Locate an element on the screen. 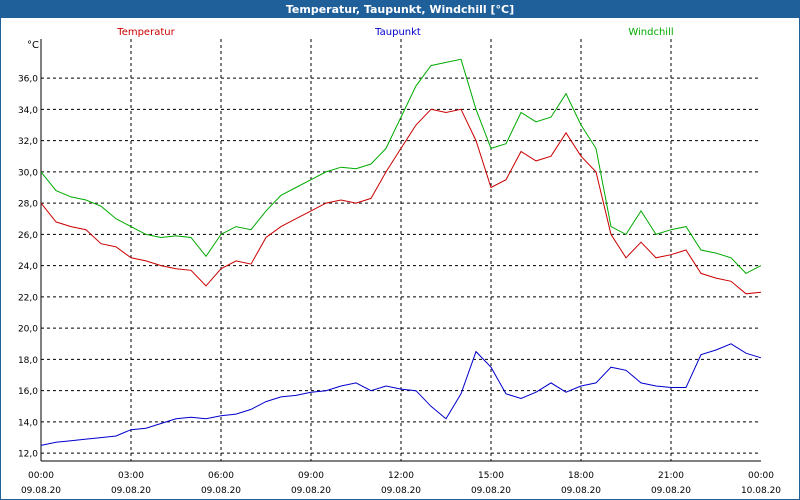 This screenshot has width=800, height=500. legend: Temperatur Taupunkt Windchill is located at coordinates (394, 32).